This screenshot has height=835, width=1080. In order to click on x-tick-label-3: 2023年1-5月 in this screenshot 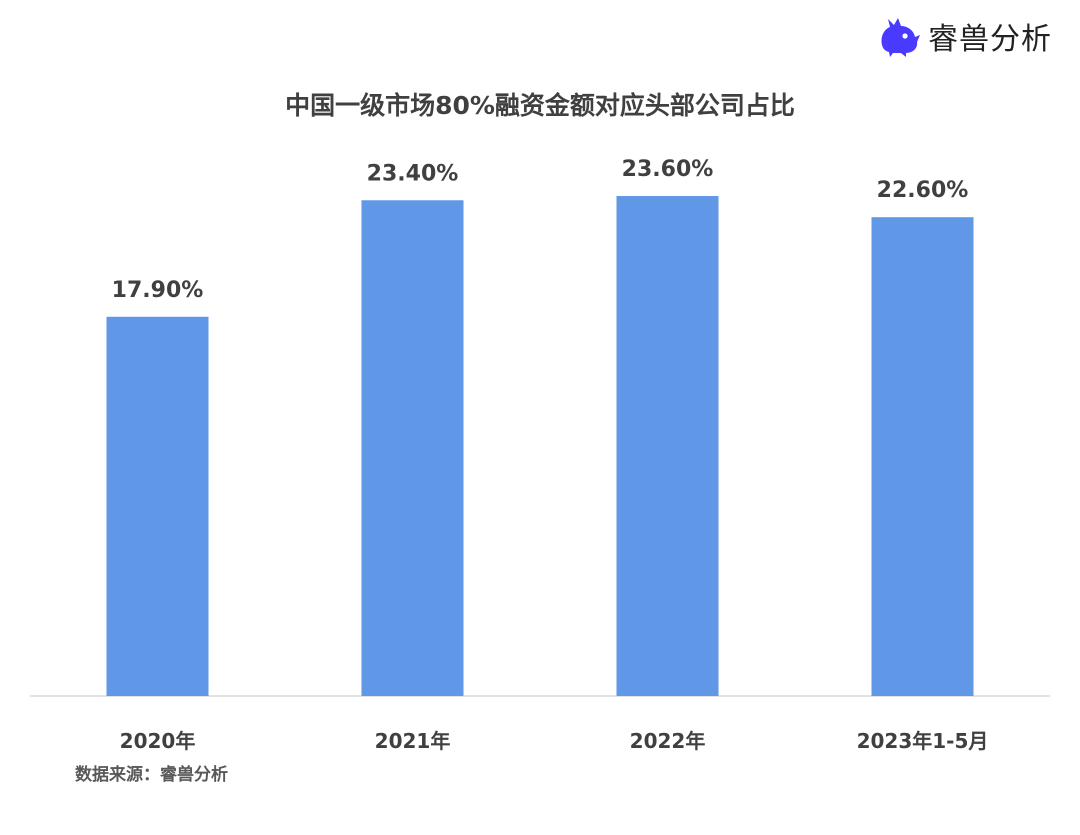, I will do `click(923, 741)`.